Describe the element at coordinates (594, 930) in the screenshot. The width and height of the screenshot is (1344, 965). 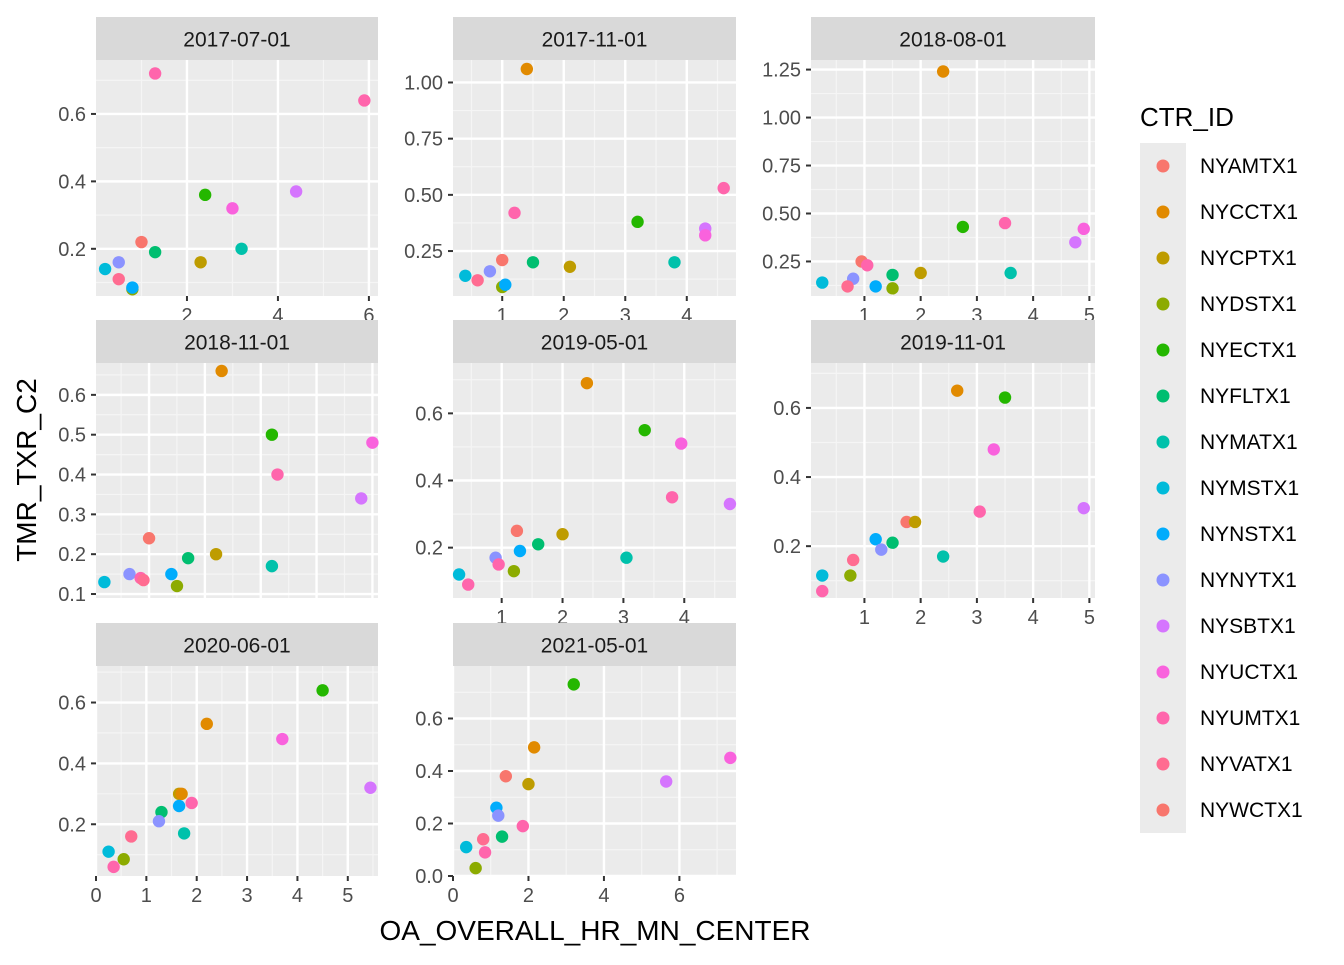
I see `x-axis-title: OA_OVERALL_HR_MN_CENTER` at that location.